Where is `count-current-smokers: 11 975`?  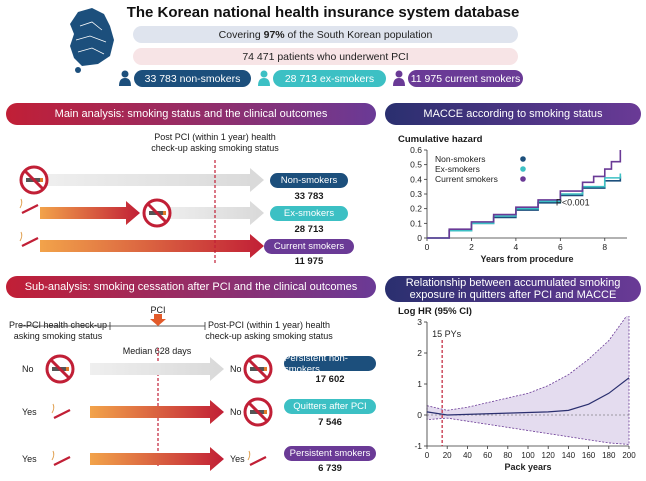 count-current-smokers: 11 975 is located at coordinates (309, 261).